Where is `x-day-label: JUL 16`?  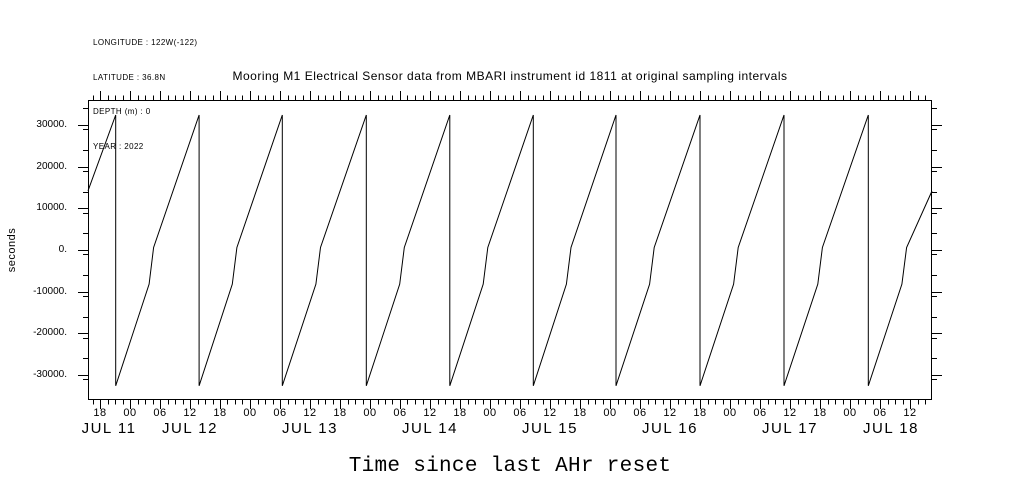 x-day-label: JUL 16 is located at coordinates (670, 428).